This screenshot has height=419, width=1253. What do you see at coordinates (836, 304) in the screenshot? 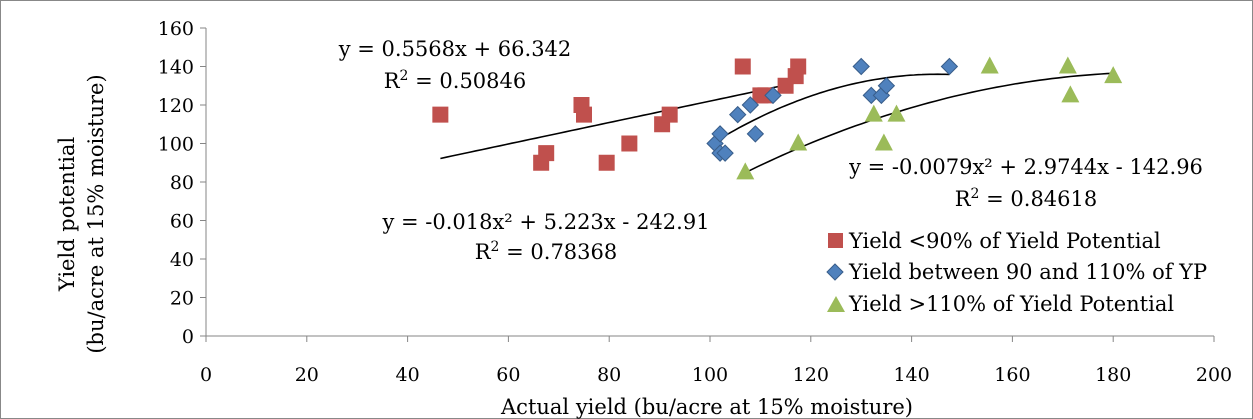
I see `legend-marker-triangle` at bounding box center [836, 304].